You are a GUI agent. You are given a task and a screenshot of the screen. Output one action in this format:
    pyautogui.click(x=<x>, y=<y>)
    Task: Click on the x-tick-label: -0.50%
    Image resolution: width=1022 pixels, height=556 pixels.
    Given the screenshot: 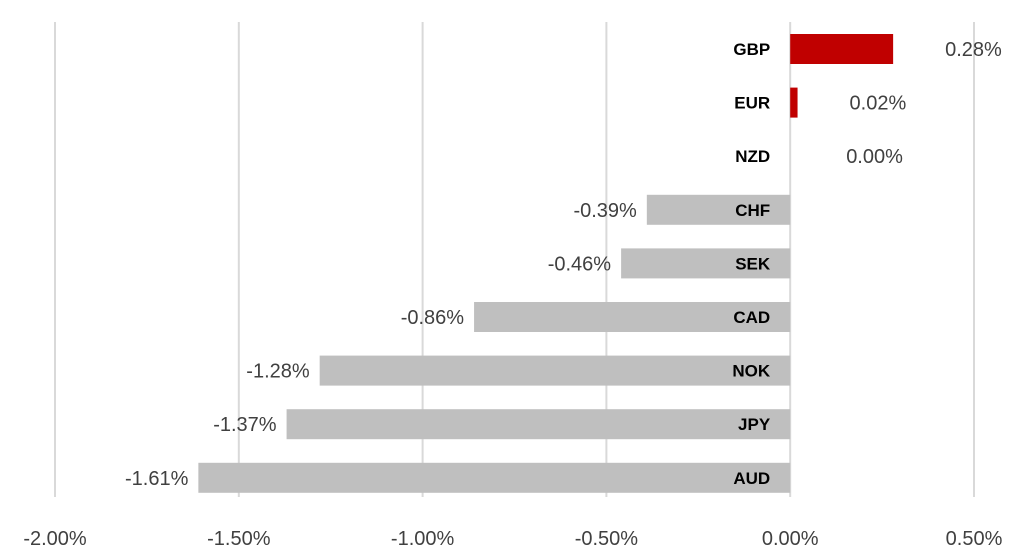 What is the action you would take?
    pyautogui.click(x=607, y=539)
    